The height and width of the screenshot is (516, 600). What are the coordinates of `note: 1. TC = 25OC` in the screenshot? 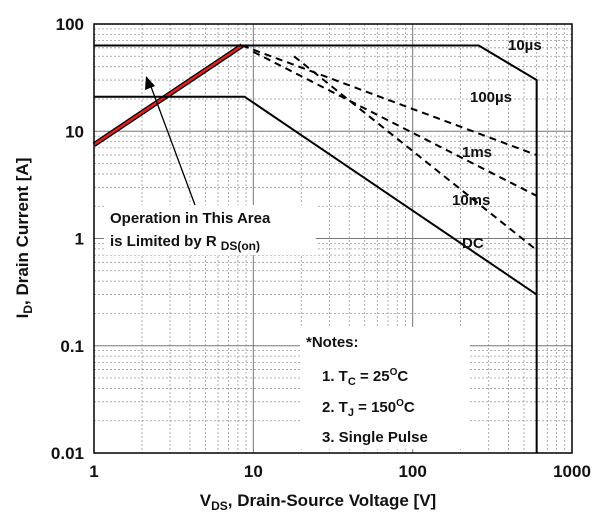 It's located at (365, 377).